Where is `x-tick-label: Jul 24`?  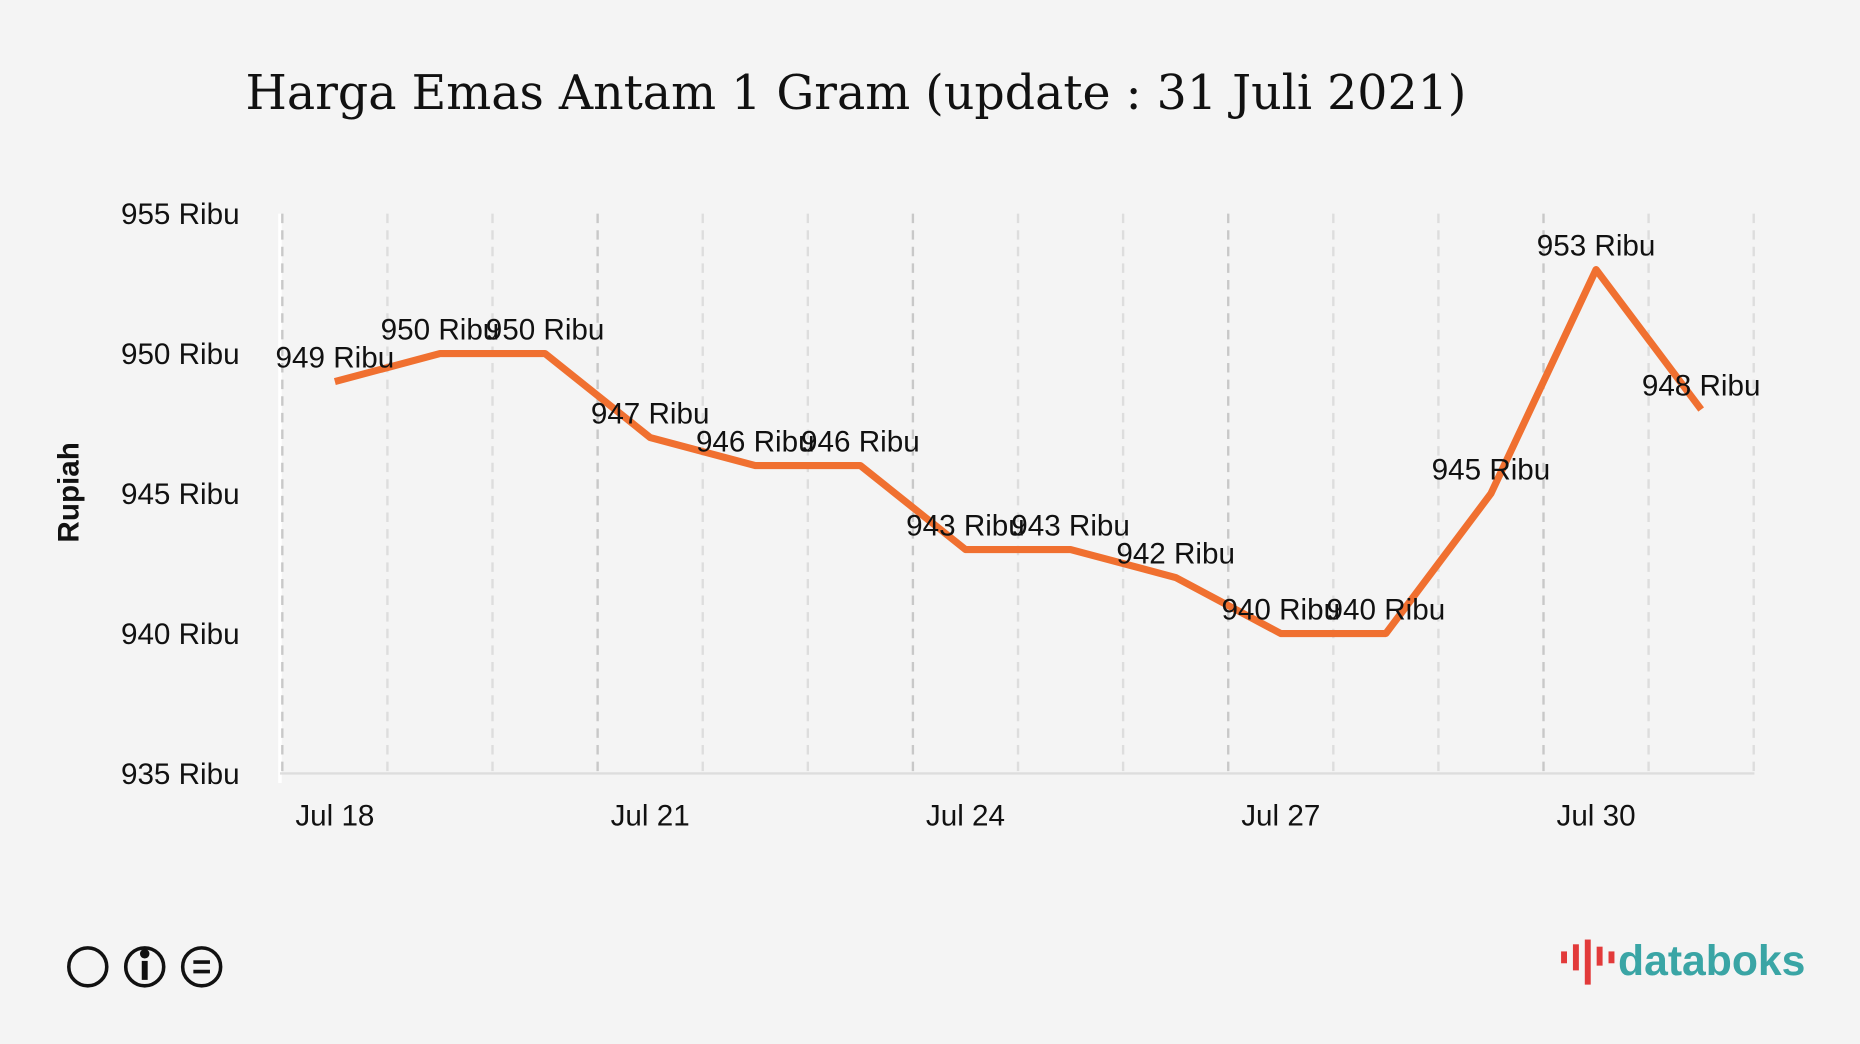
x-tick-label: Jul 24 is located at coordinates (965, 816).